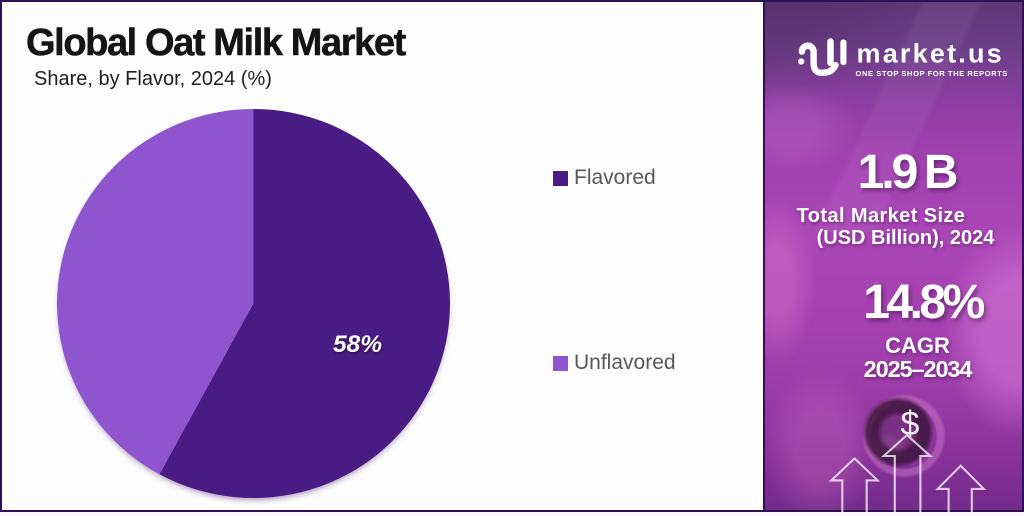  I want to click on svg-text: market.us, so click(930, 54).